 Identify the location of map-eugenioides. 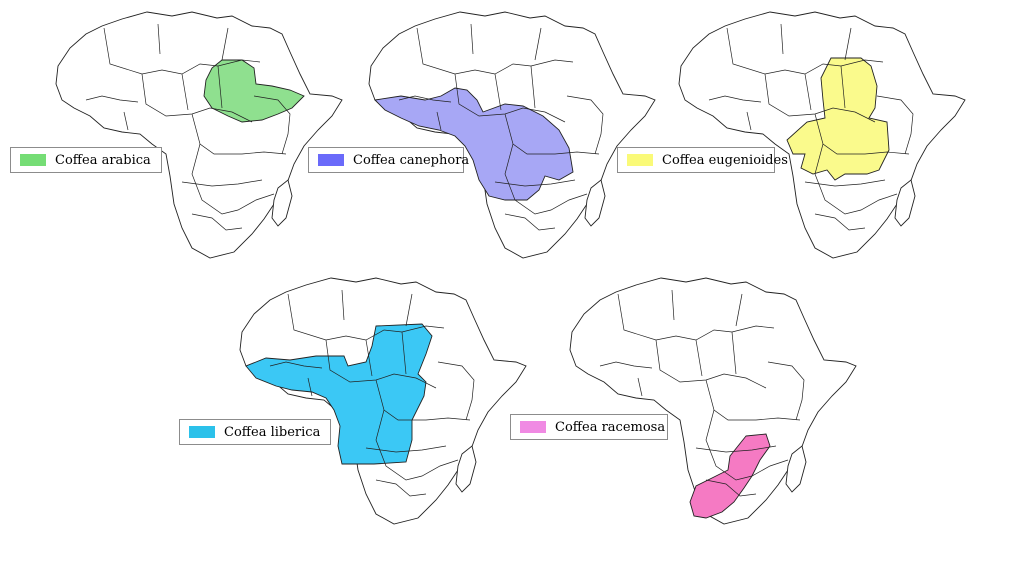
(822, 135).